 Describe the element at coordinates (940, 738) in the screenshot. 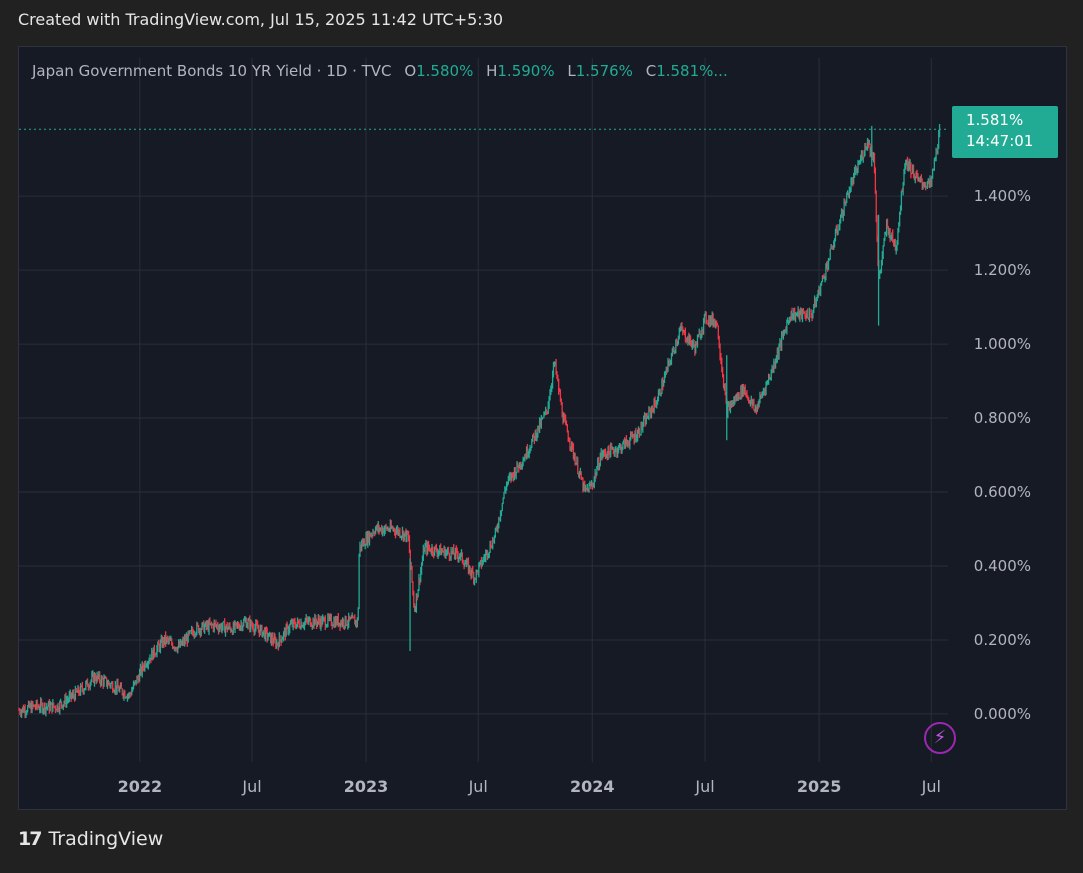

I see `flash-icon: ⚡` at that location.